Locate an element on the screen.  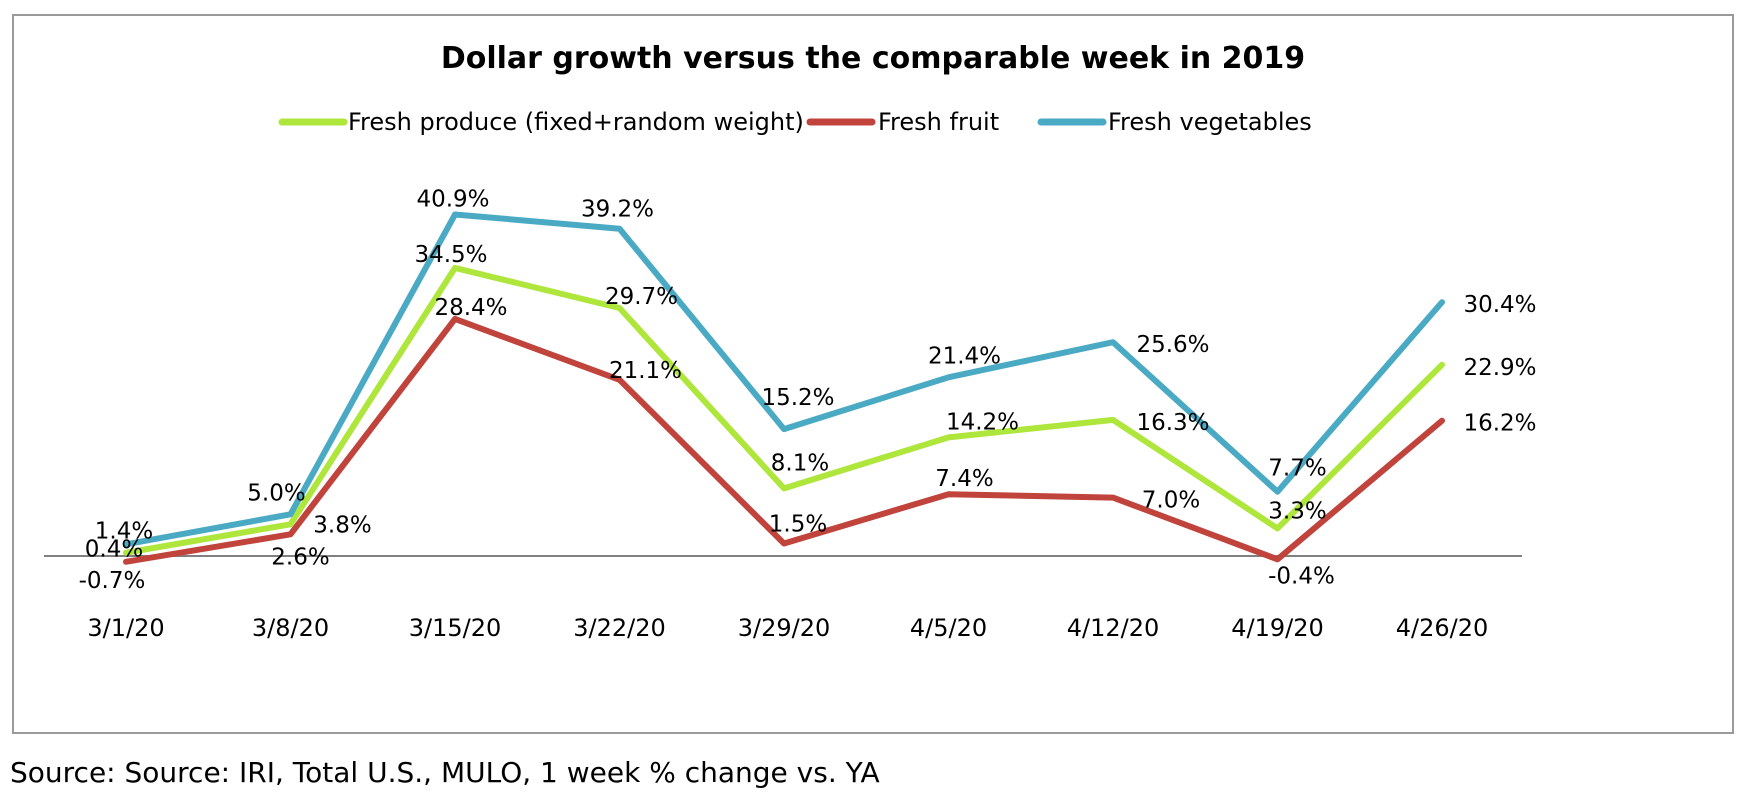
data-label-fresh-produce-fixed-random-weight-3-29-20: 8.1% is located at coordinates (800, 463).